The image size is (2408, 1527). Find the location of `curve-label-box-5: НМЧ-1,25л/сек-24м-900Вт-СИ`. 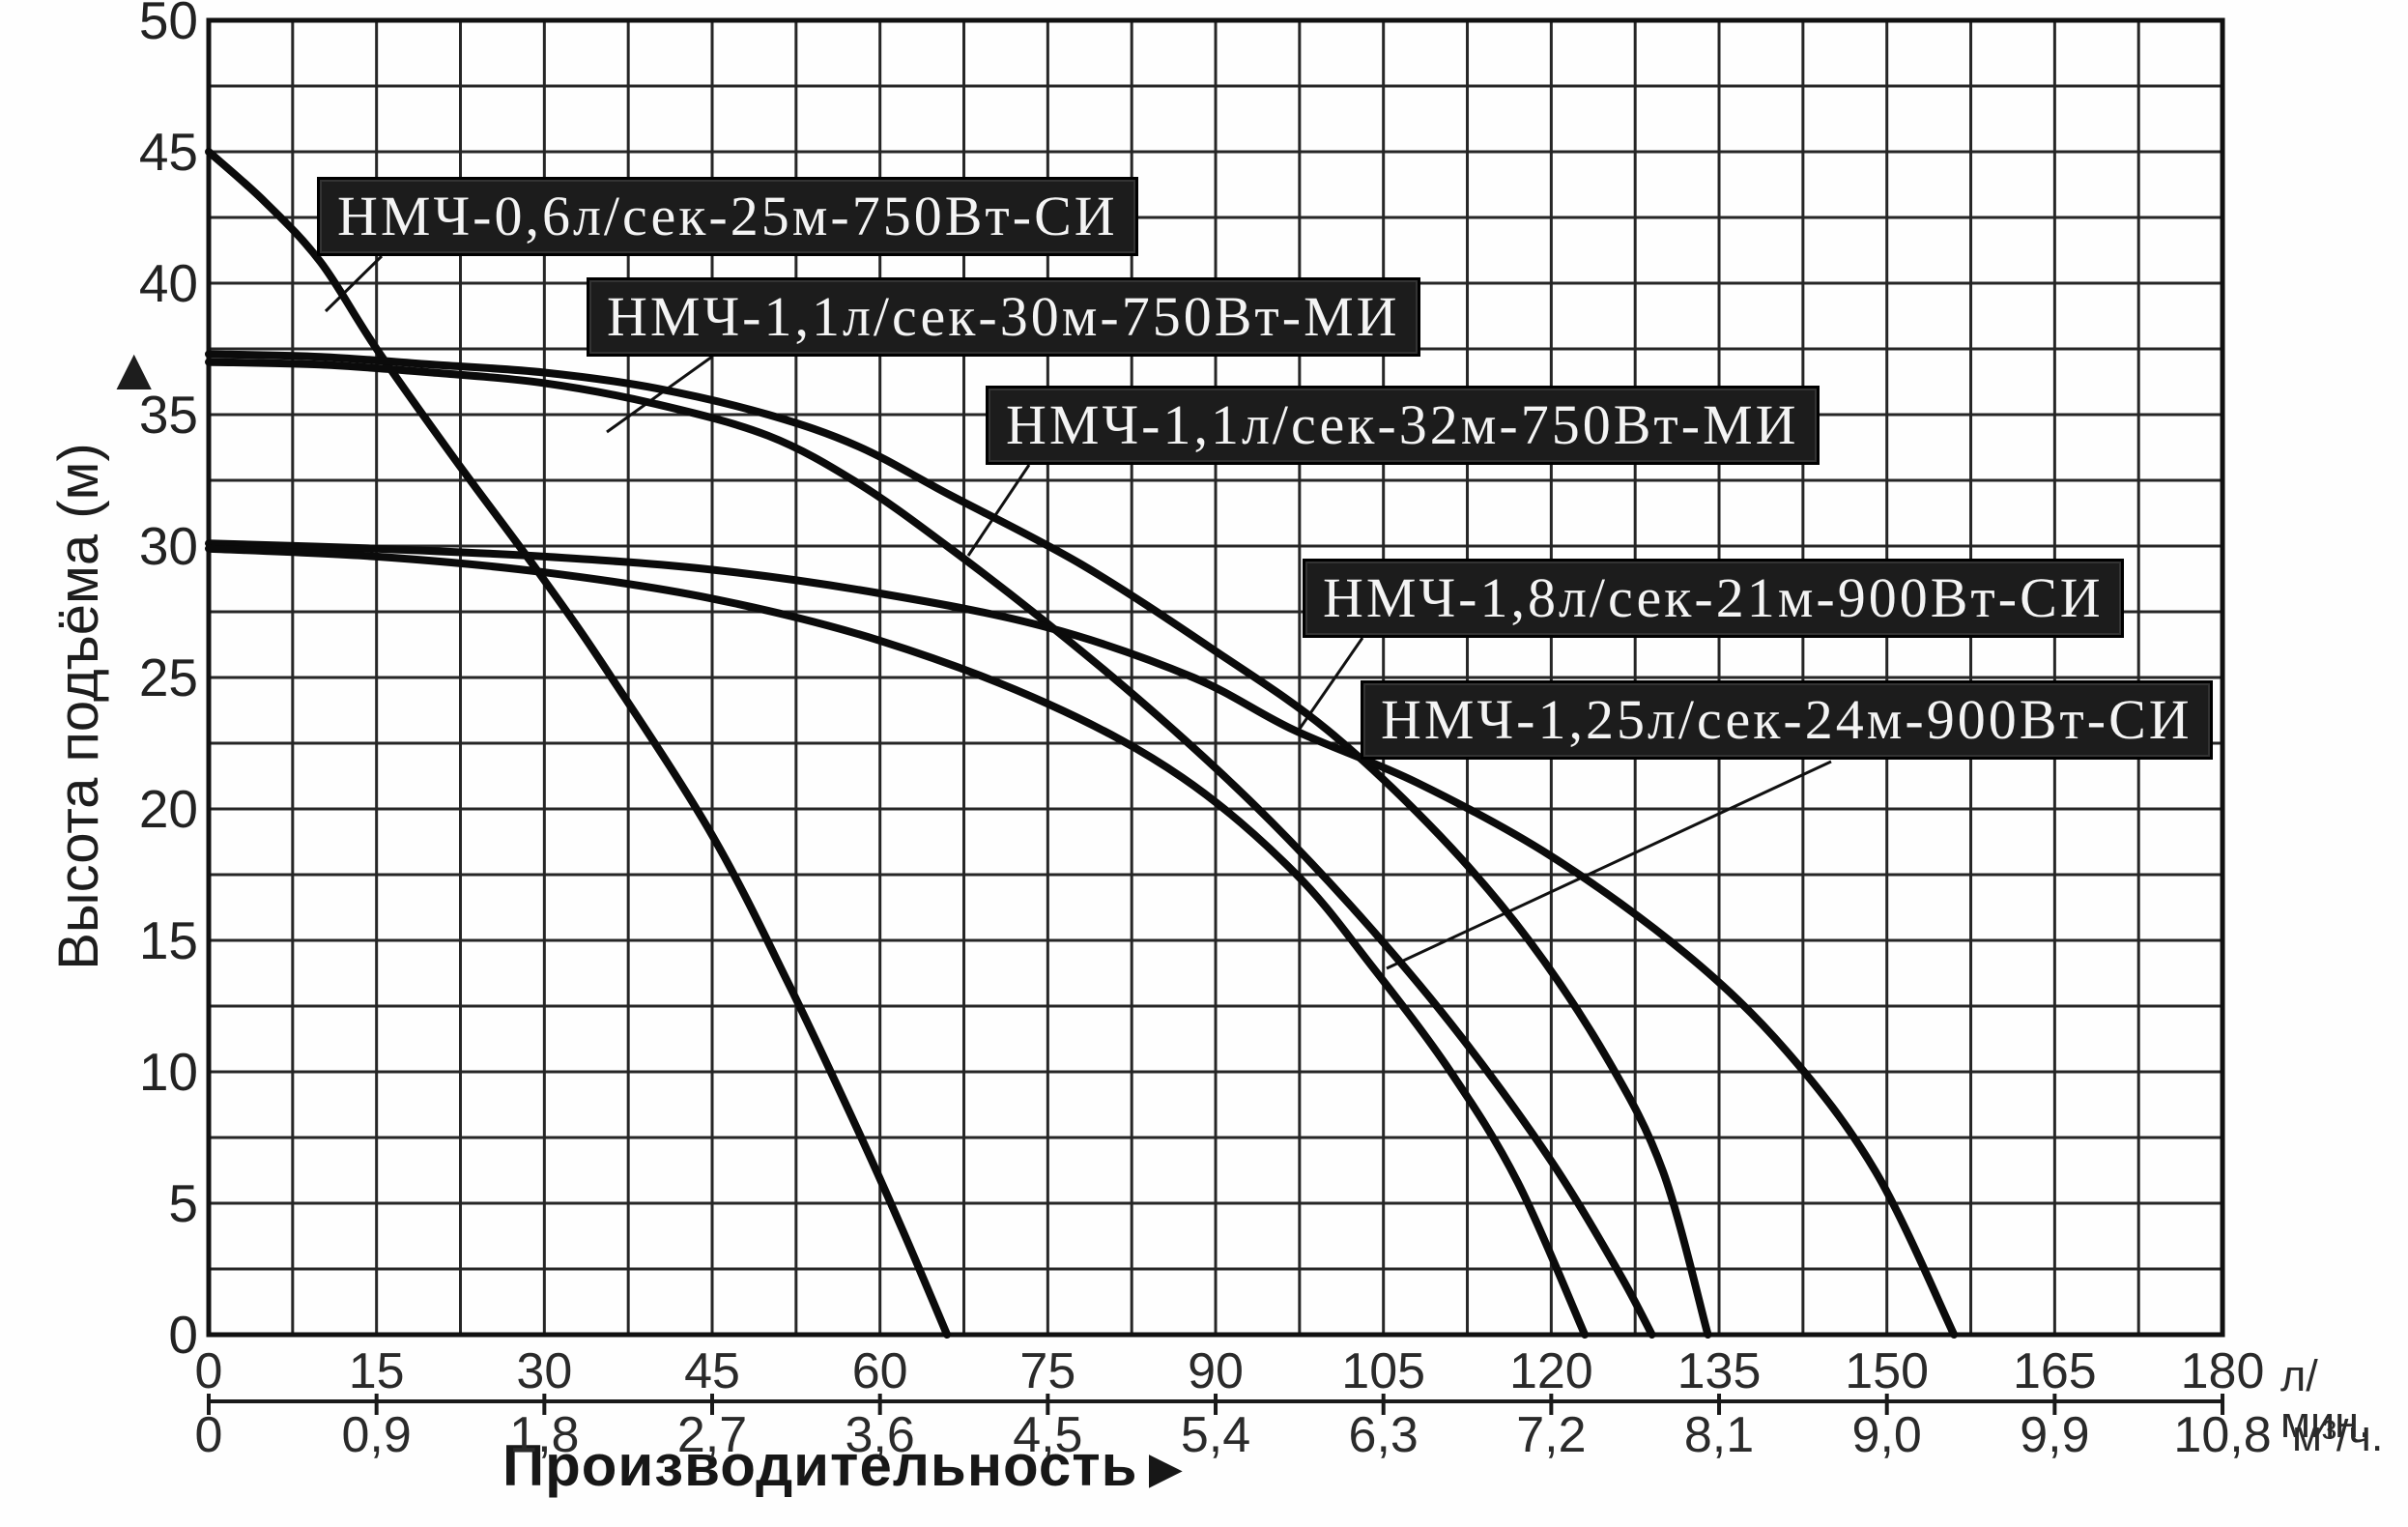

curve-label-box-5: НМЧ-1,25л/сек-24м-900Вт-СИ is located at coordinates (1787, 720).